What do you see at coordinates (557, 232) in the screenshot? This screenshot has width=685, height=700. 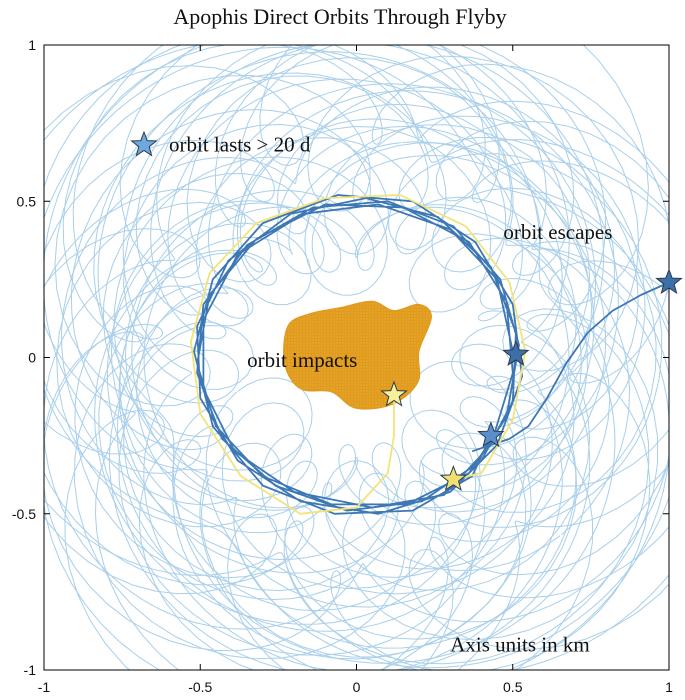 I see `annotation-label: orbit escapes` at bounding box center [557, 232].